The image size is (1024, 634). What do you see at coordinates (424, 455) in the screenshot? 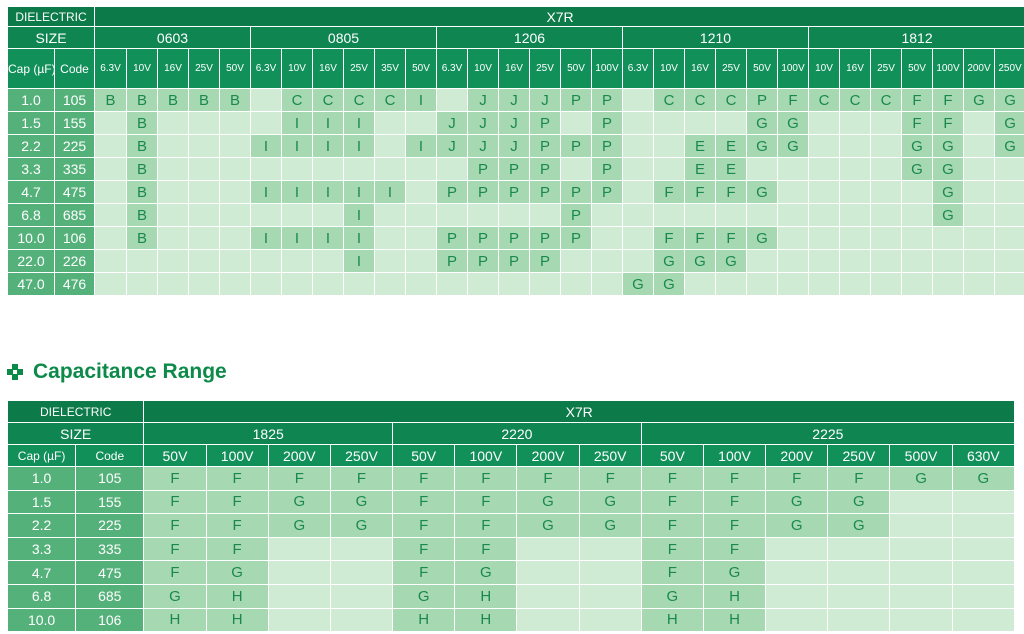
I see `voltage-2220-50V: 50V` at bounding box center [424, 455].